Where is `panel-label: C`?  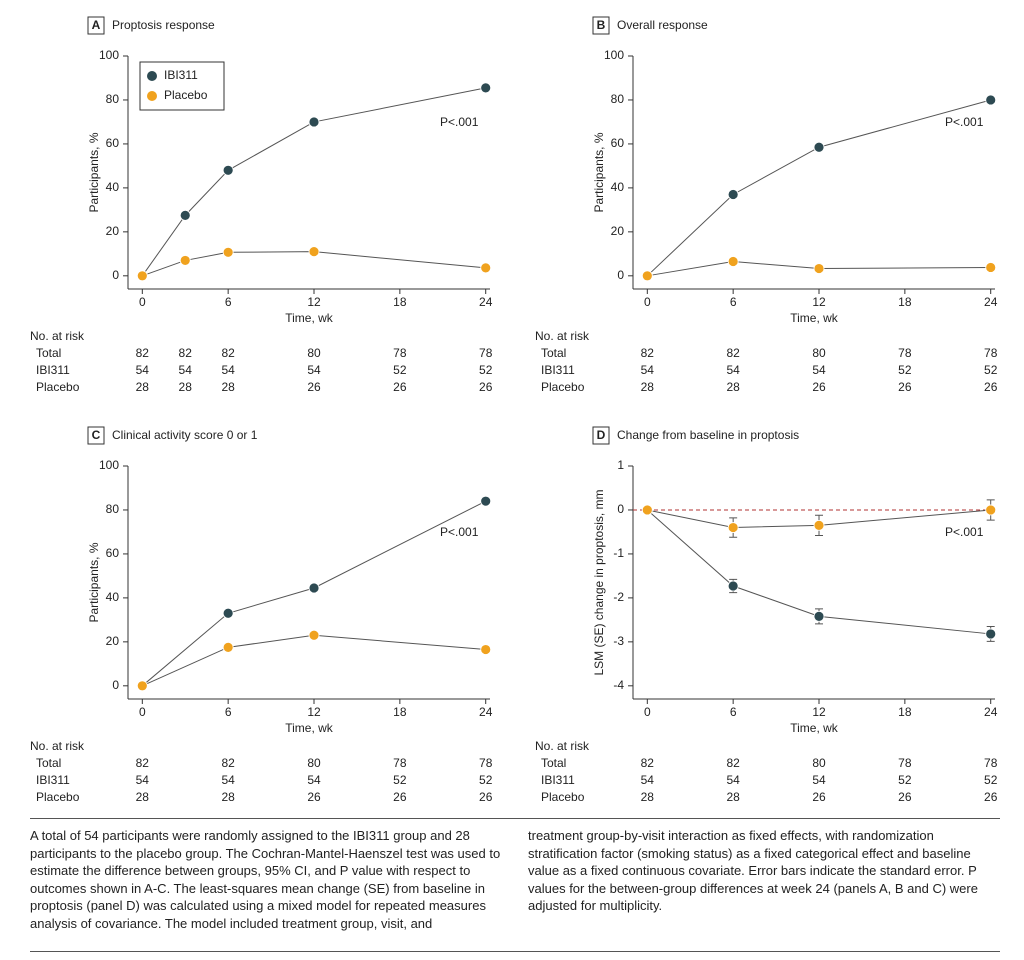
panel-label: C is located at coordinates (96, 435).